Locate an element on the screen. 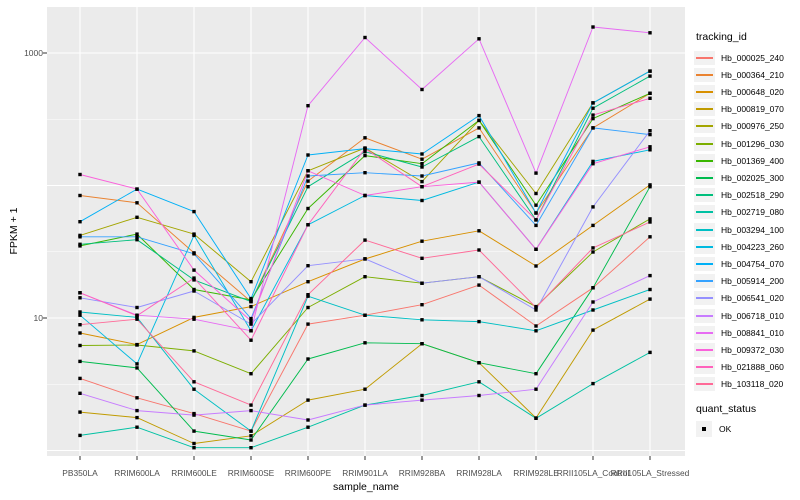 This screenshot has width=800, height=500. legend-item-Hb_001296_030: Hb_001296_030 is located at coordinates (739, 143).